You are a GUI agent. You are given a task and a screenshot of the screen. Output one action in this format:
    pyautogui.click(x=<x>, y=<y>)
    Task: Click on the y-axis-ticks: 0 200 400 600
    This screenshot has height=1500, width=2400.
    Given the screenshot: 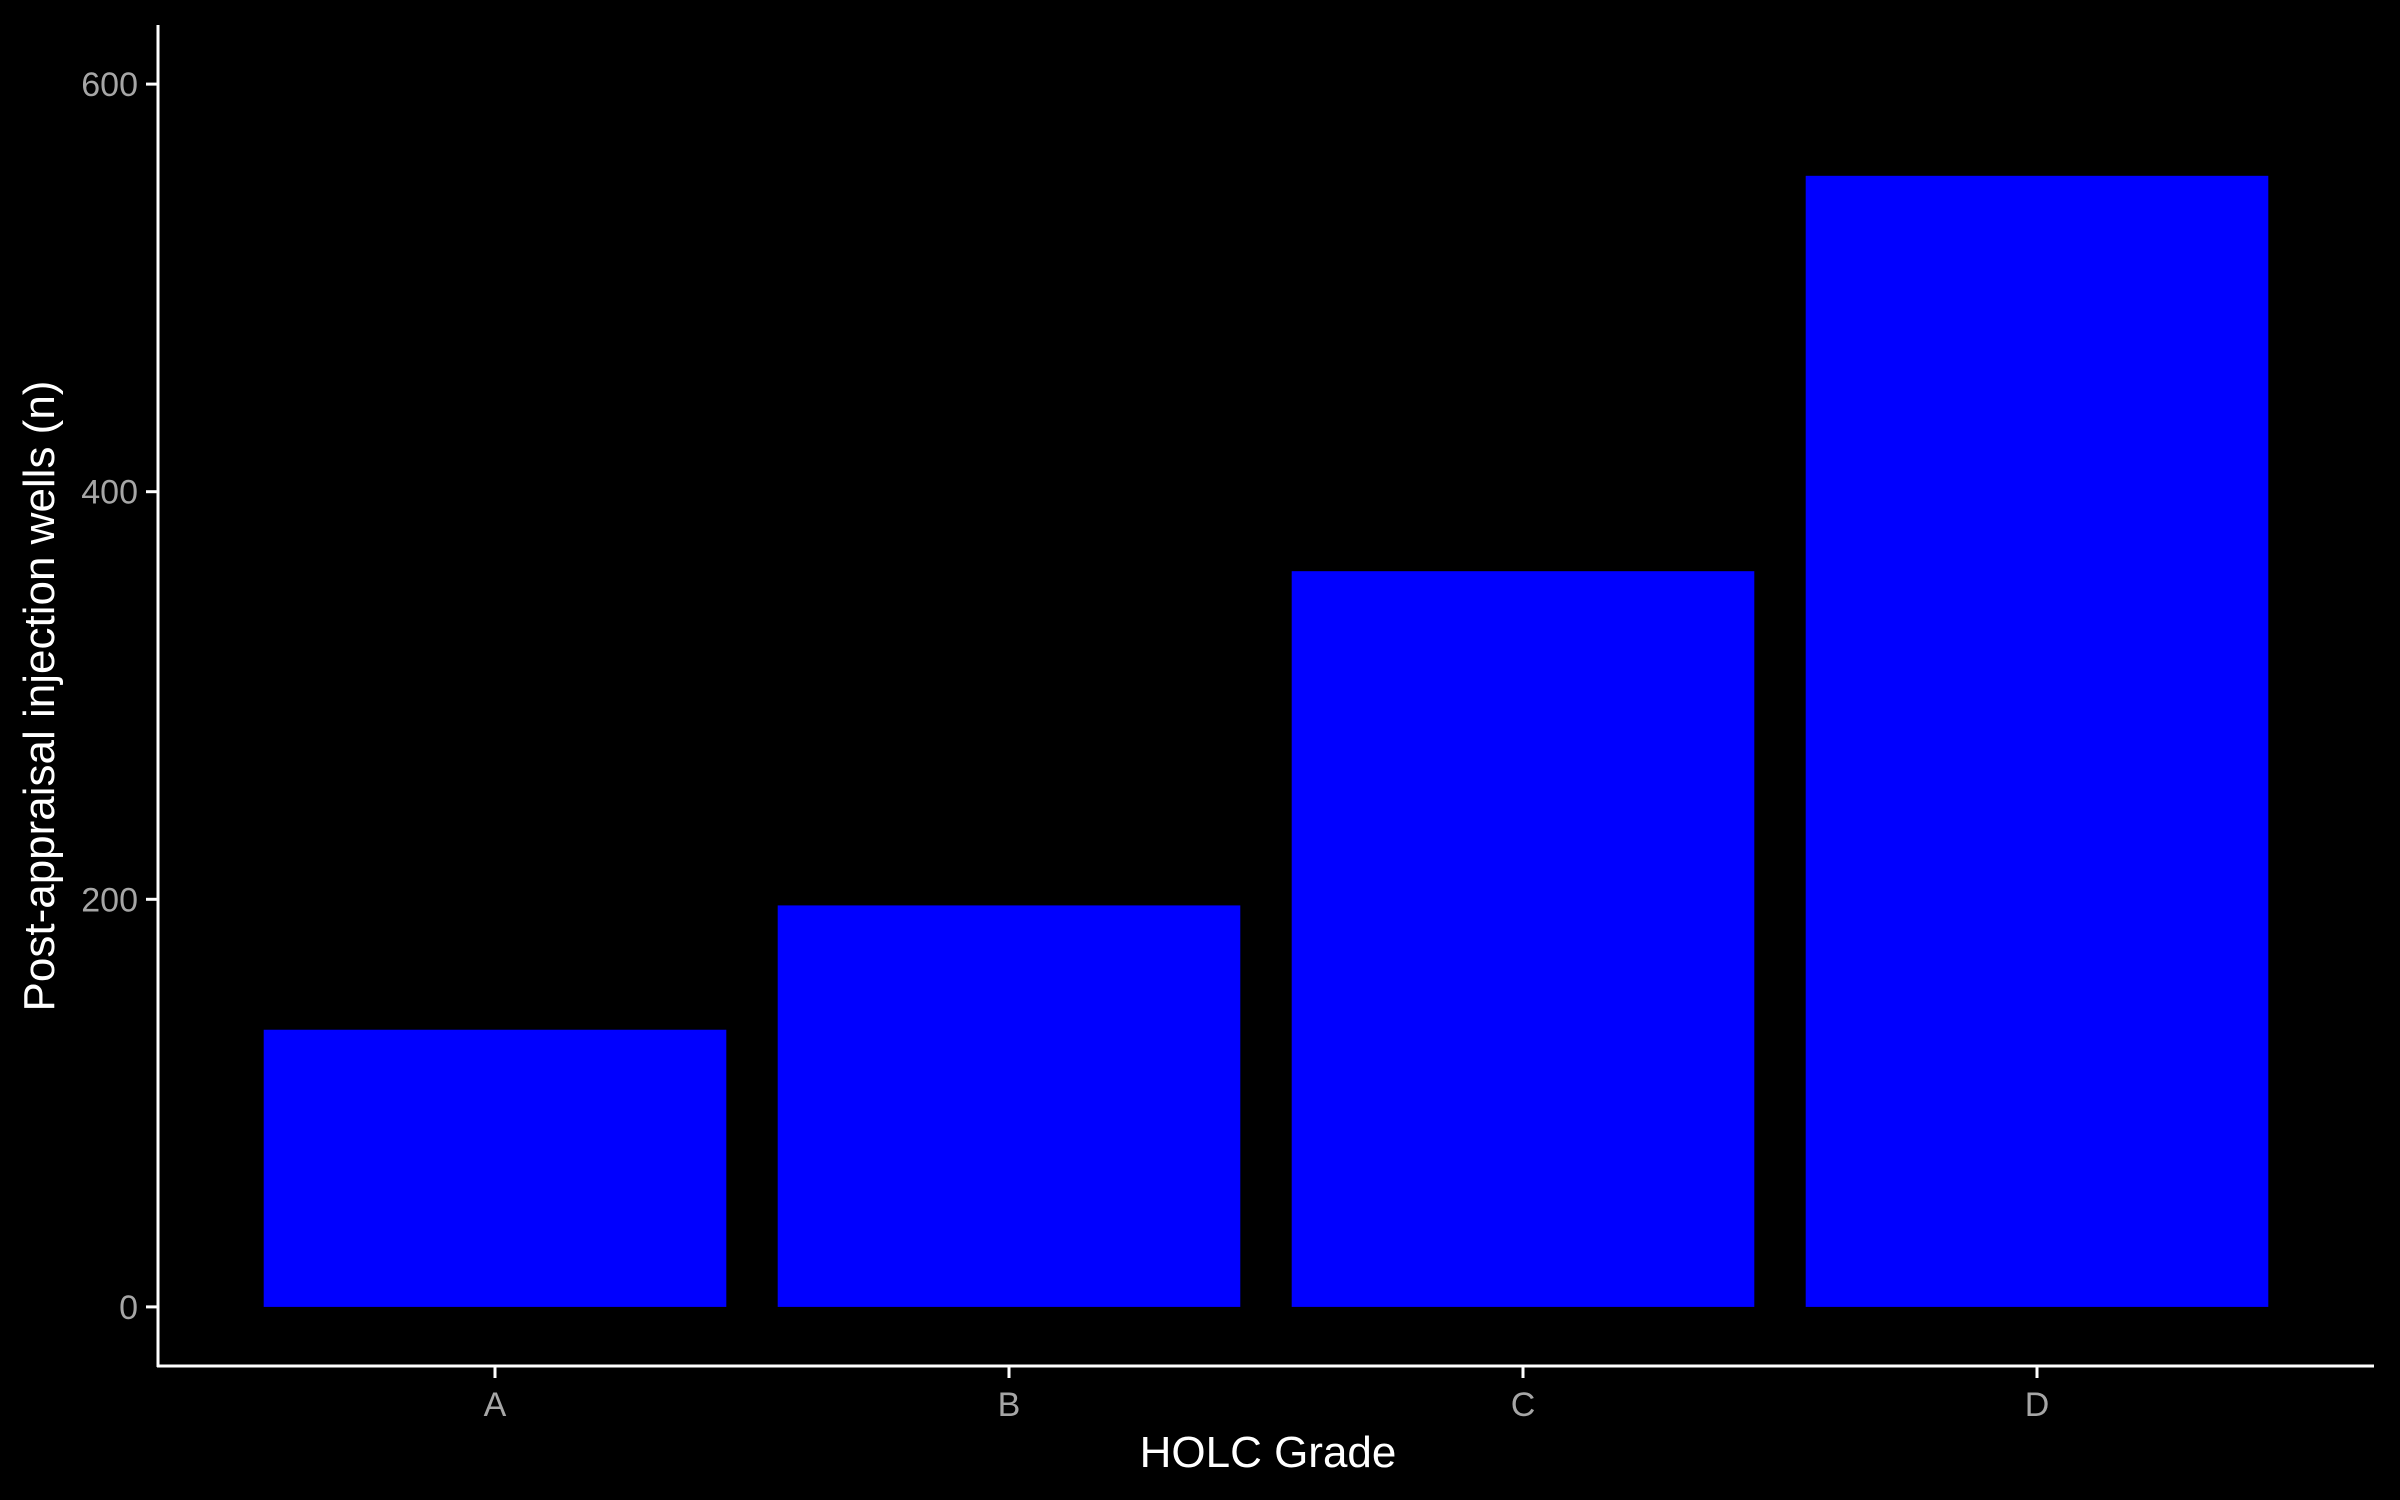 What is the action you would take?
    pyautogui.click(x=119, y=696)
    